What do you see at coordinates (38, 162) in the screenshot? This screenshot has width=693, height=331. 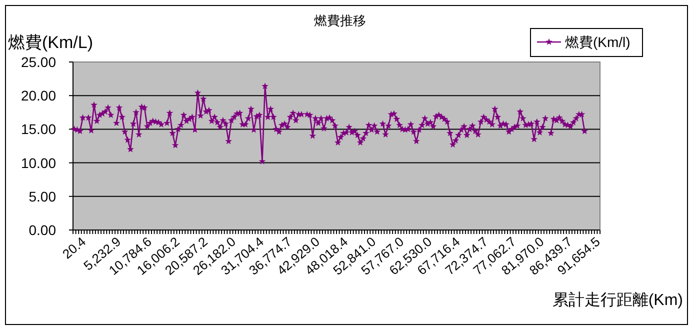 I see `y-tick-label: 10.00` at bounding box center [38, 162].